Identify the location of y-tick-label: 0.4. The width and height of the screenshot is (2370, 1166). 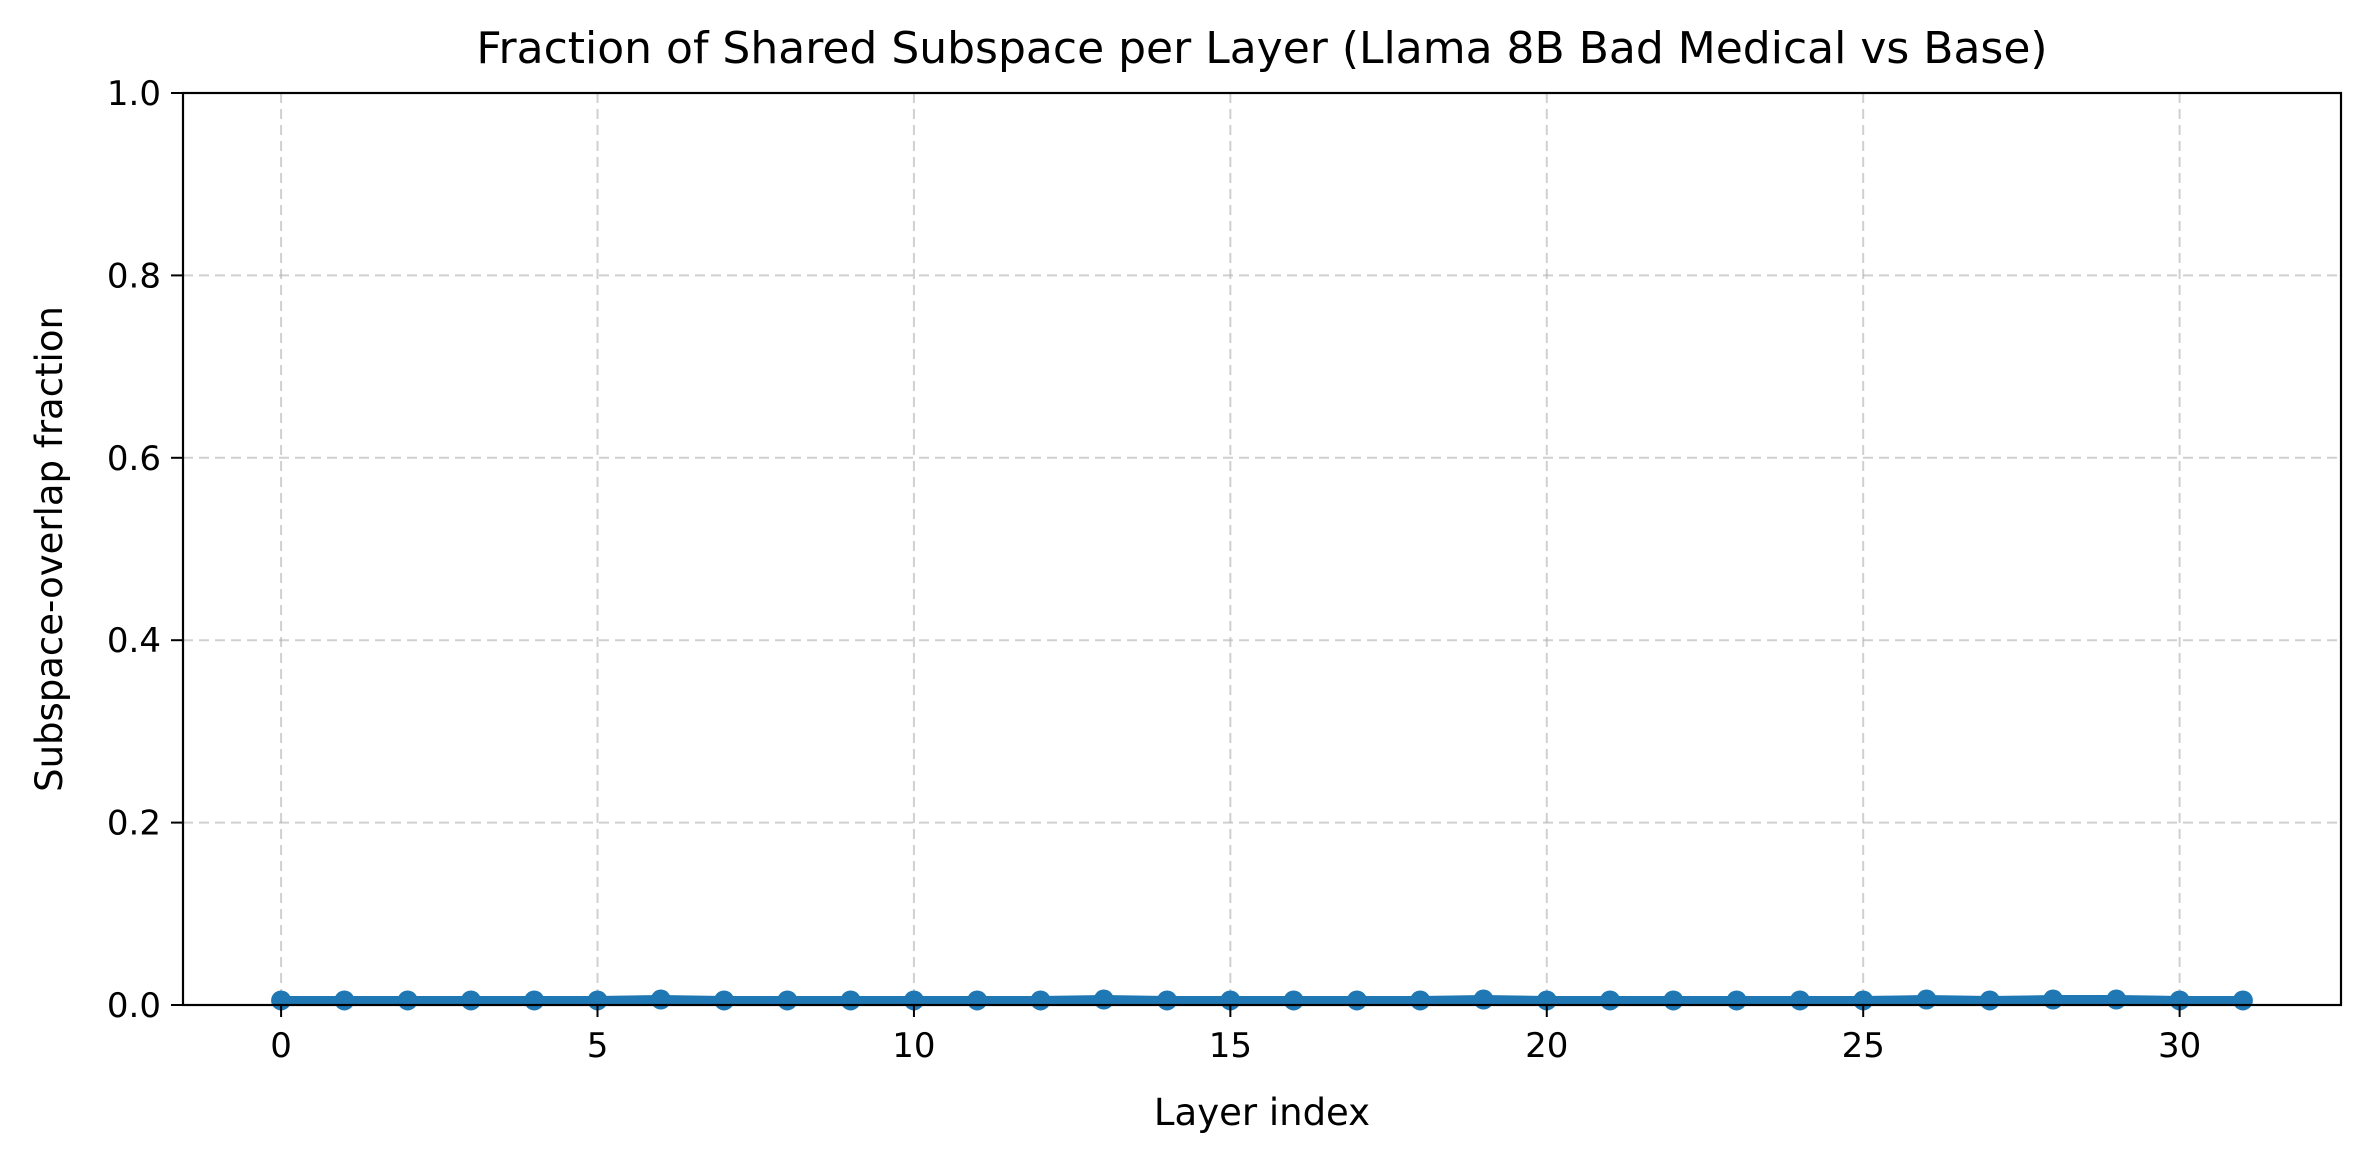
(134, 641).